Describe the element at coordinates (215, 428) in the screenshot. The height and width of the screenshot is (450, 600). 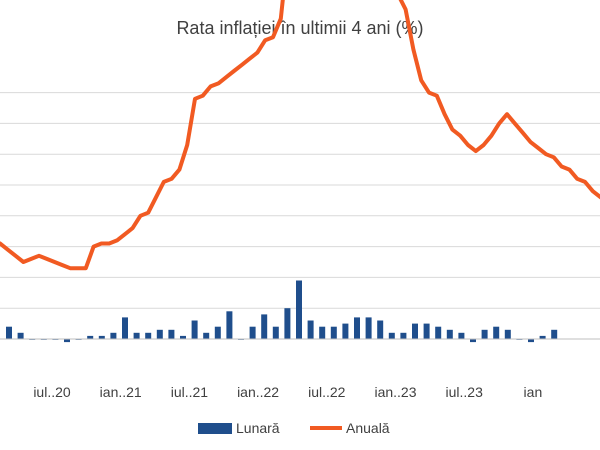
I see `legend-swatch-lunara` at that location.